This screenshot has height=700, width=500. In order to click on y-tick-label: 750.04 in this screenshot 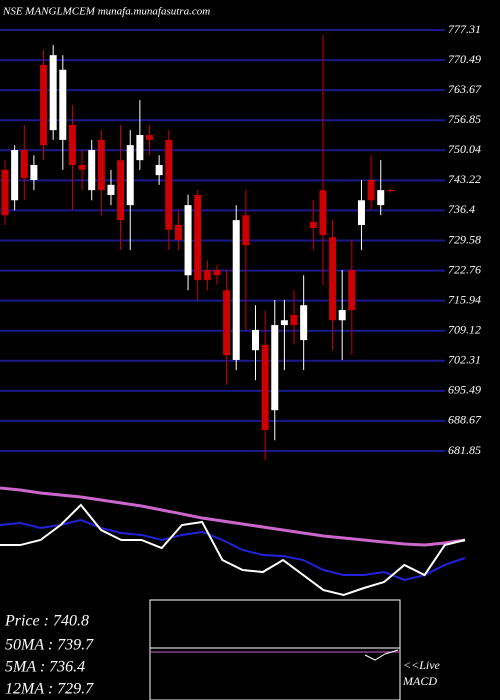, I will do `click(464, 149)`.